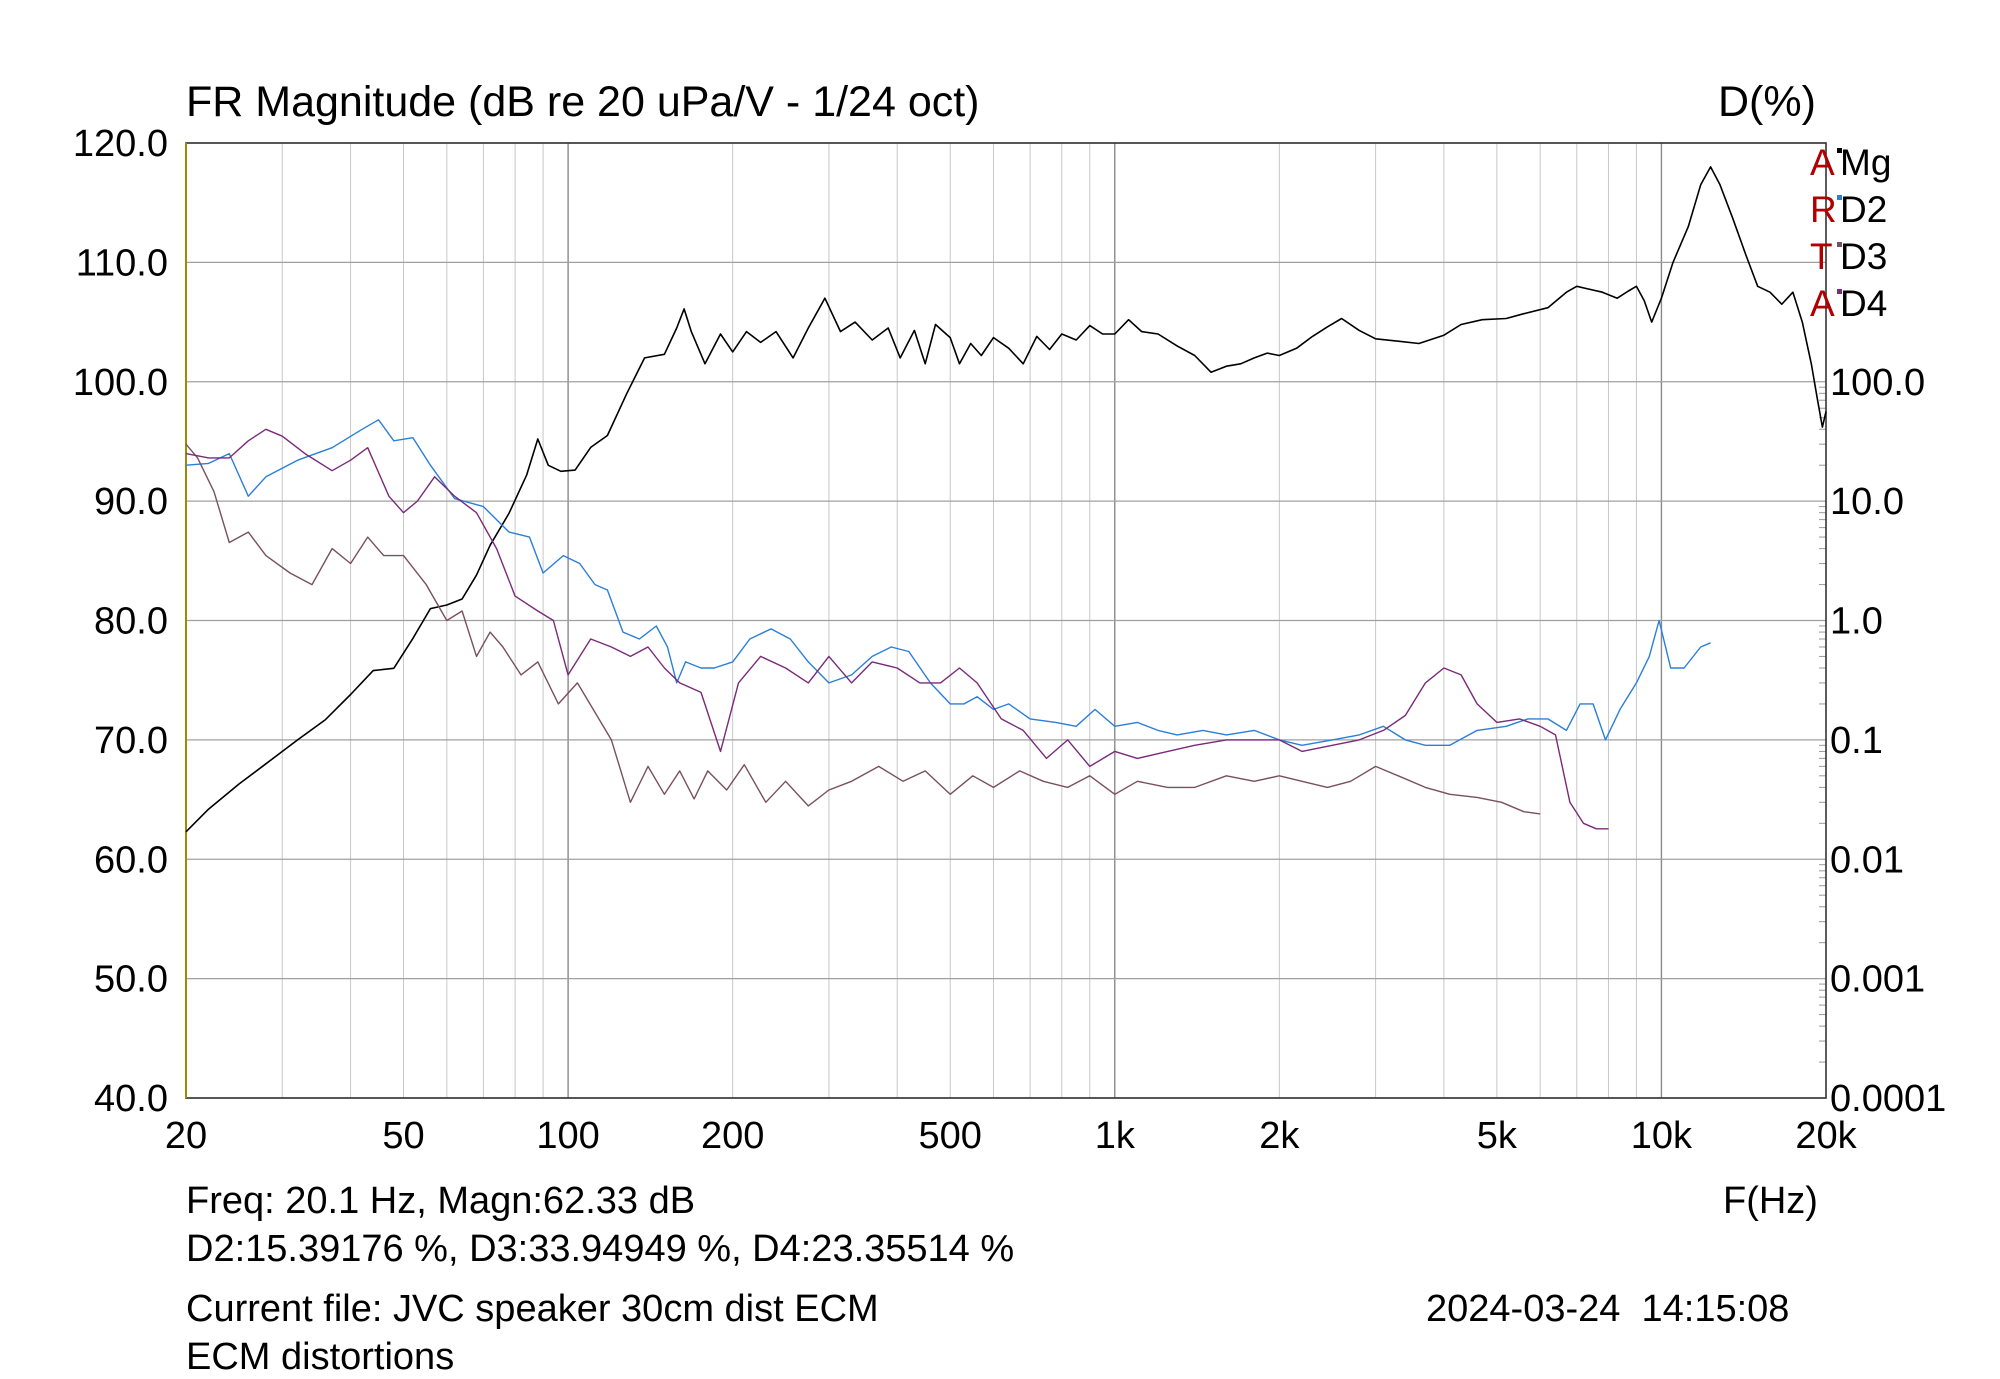  Describe the element at coordinates (1823, 209) in the screenshot. I see `legend-letter: R` at that location.